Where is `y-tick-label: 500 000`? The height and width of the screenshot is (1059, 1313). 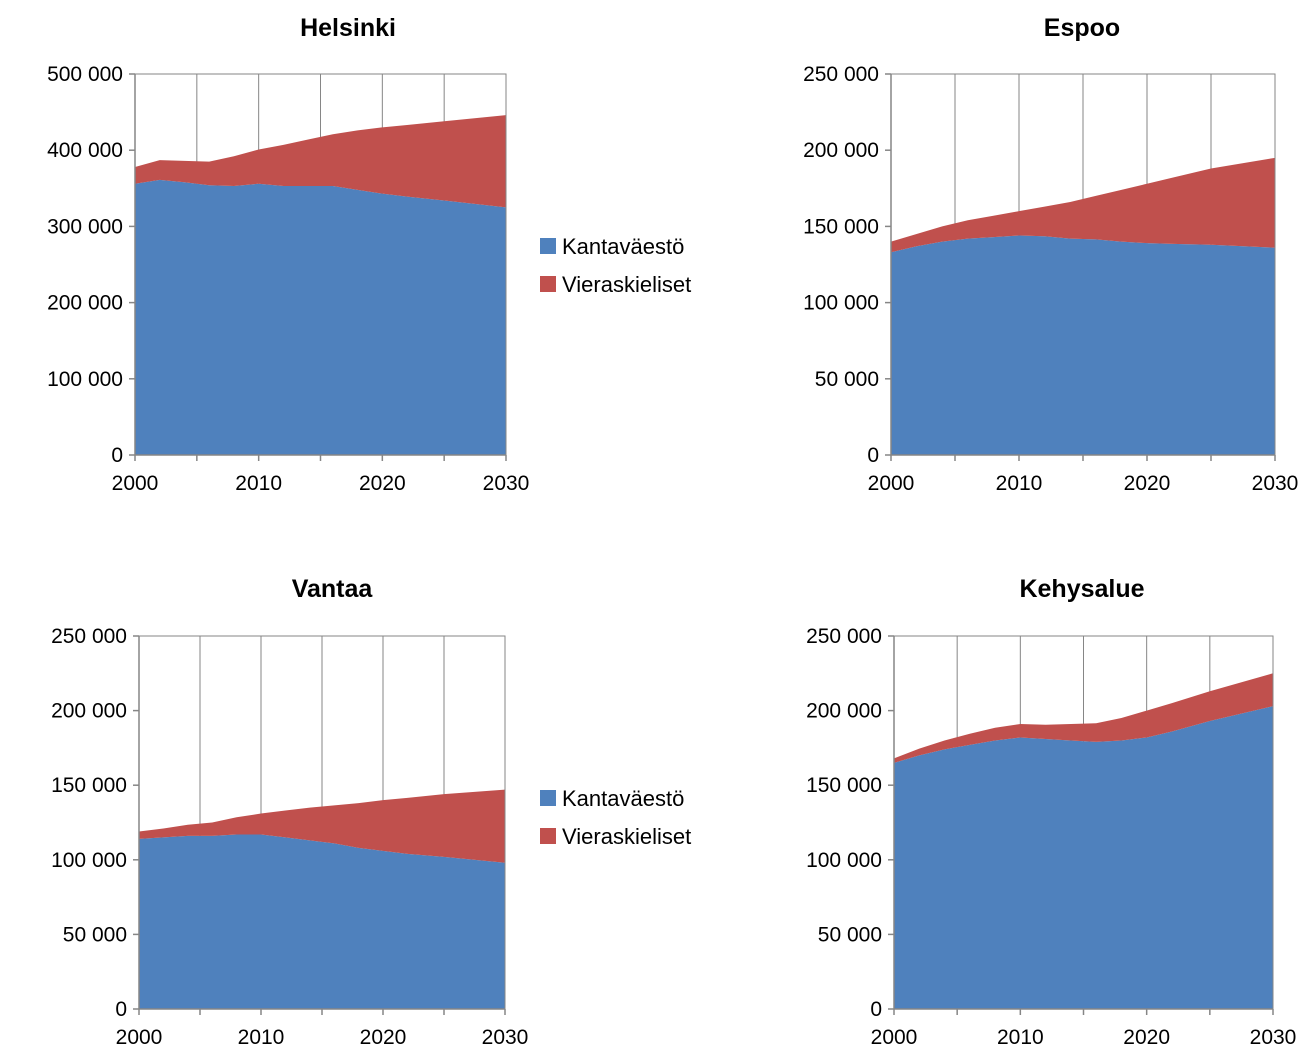
y-tick-label: 500 000 is located at coordinates (85, 74).